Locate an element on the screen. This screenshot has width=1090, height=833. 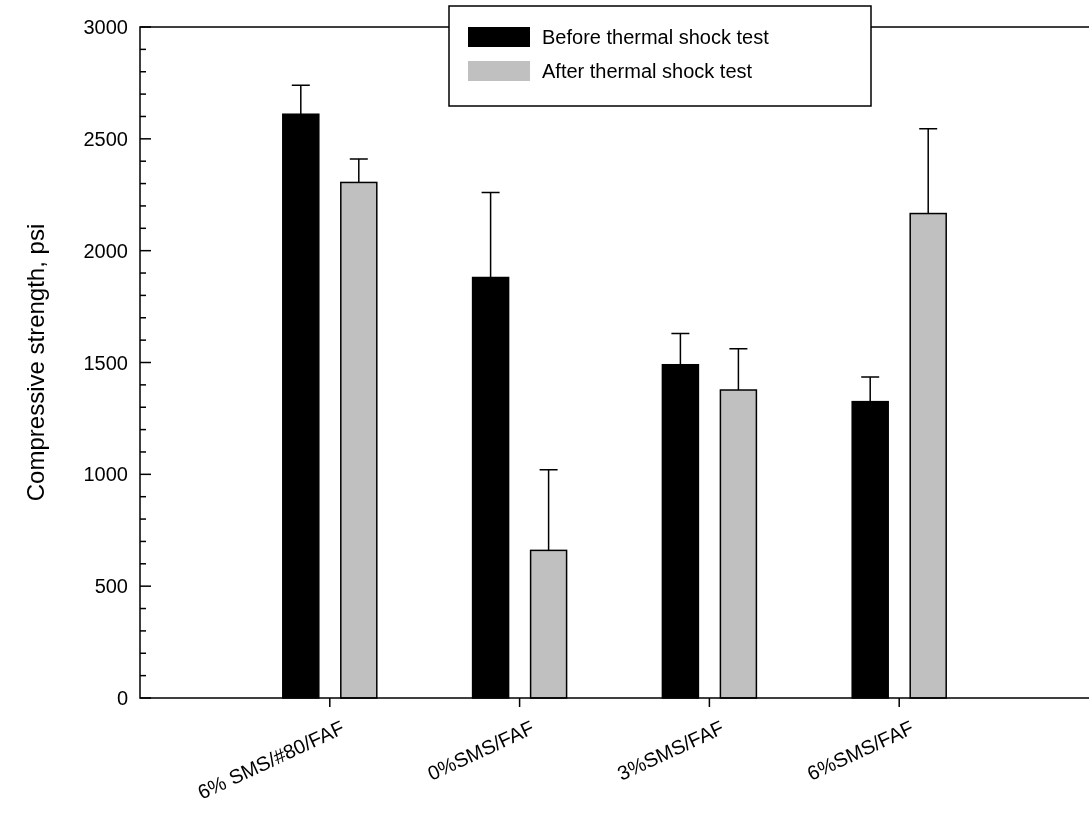
y-tick-label: 0 is located at coordinates (122, 698).